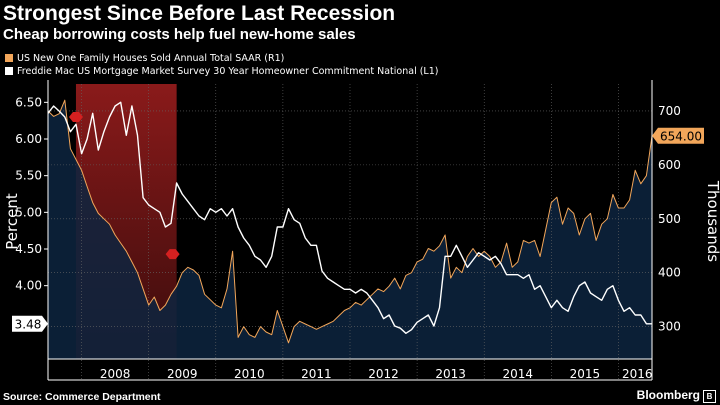 The width and height of the screenshot is (720, 405). Describe the element at coordinates (668, 395) in the screenshot. I see `brand-name: Bloomberg` at that location.